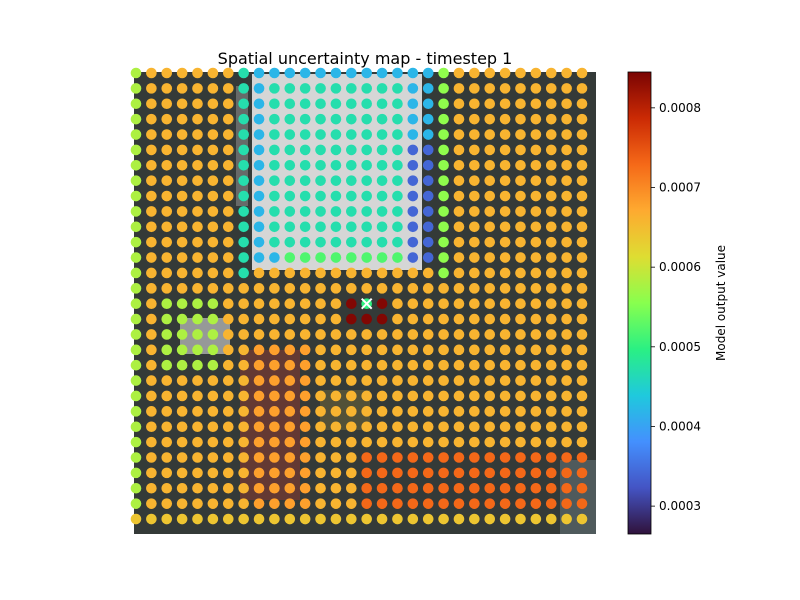  I want to click on colorbar-label: Model output value, so click(721, 303).